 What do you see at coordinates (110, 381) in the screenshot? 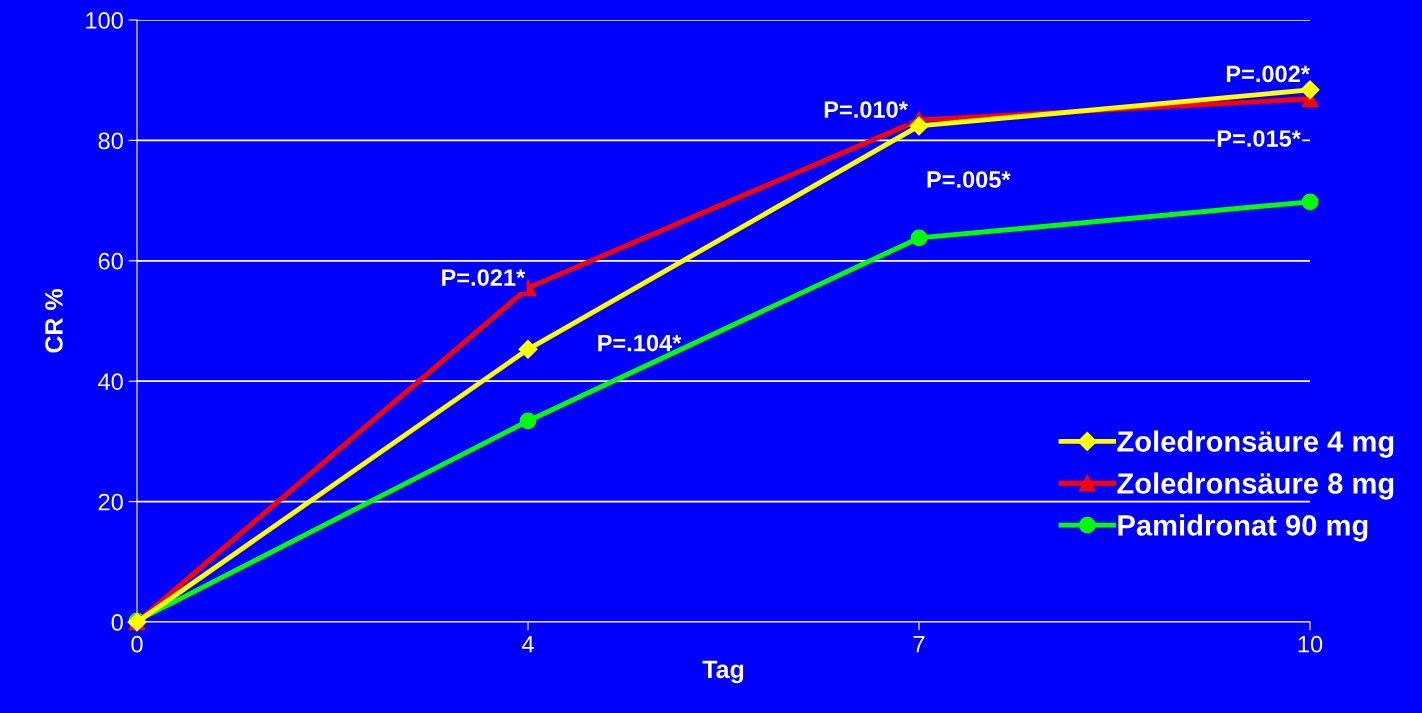
I see `y-tick-label: 40` at bounding box center [110, 381].